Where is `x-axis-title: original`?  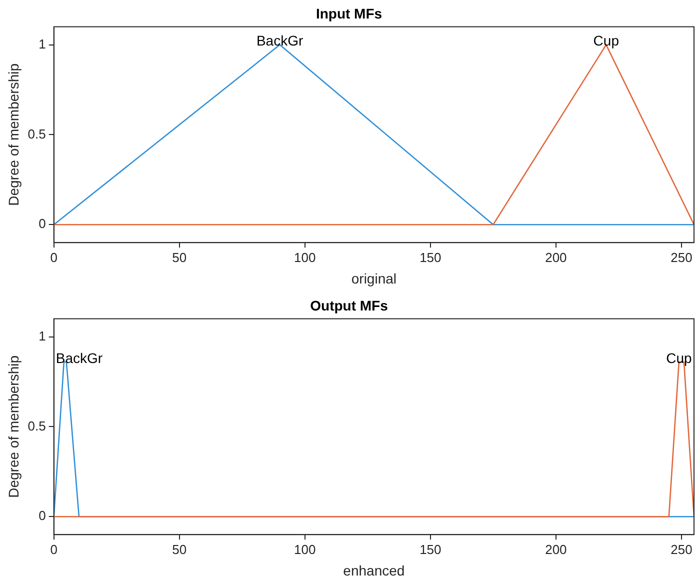
x-axis-title: original is located at coordinates (374, 278).